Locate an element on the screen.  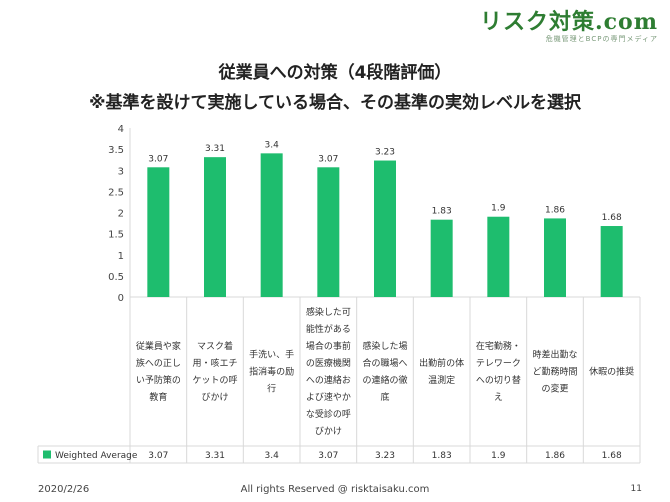
x-tick-label-0-1: 族への正し is located at coordinates (158, 363).